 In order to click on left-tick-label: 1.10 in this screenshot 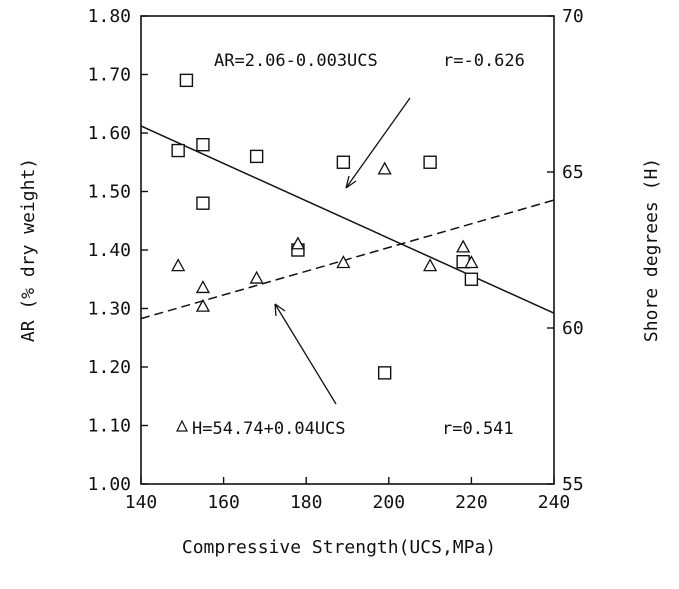, I will do `click(109, 426)`.